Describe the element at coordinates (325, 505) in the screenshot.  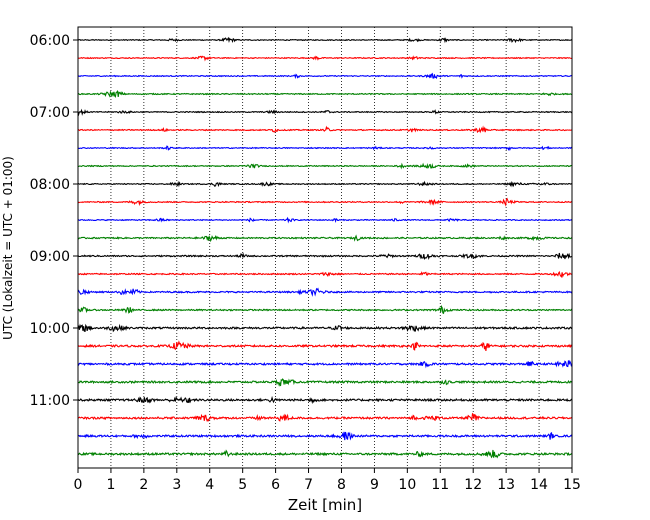
I see `x-axis-label: Zeit [min]` at that location.